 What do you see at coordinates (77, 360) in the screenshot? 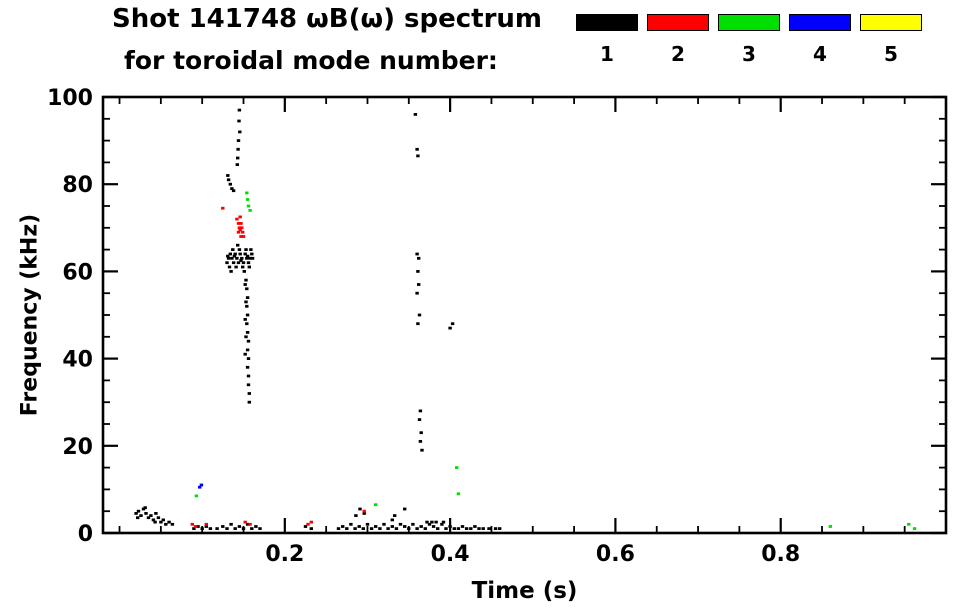
I see `y-tick-label: 40` at bounding box center [77, 360].